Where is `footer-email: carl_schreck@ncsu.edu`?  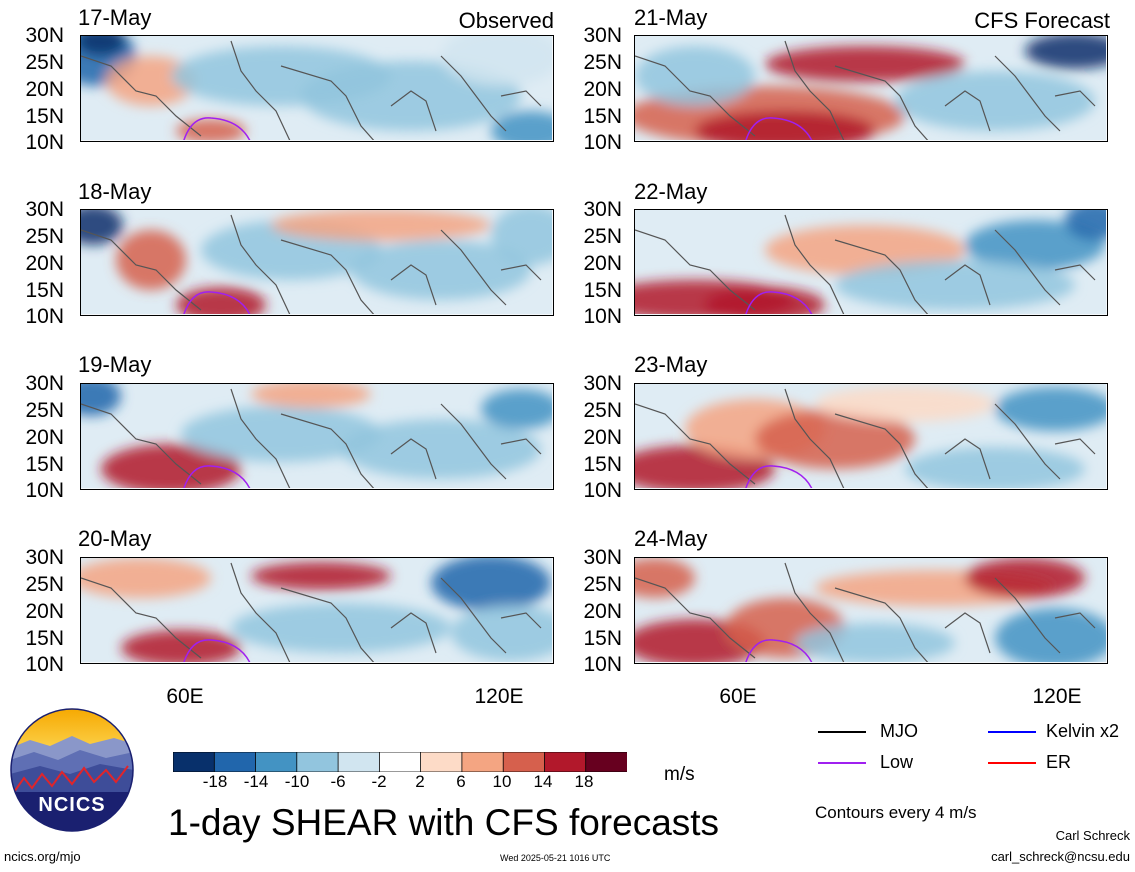
footer-email: carl_schreck@ncsu.edu is located at coordinates (1060, 856).